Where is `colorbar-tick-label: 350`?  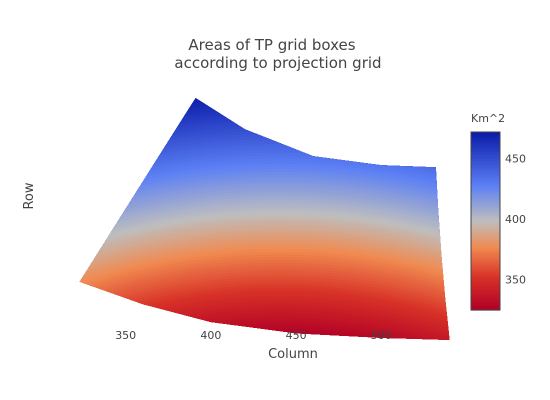
colorbar-tick-label: 350 is located at coordinates (515, 280).